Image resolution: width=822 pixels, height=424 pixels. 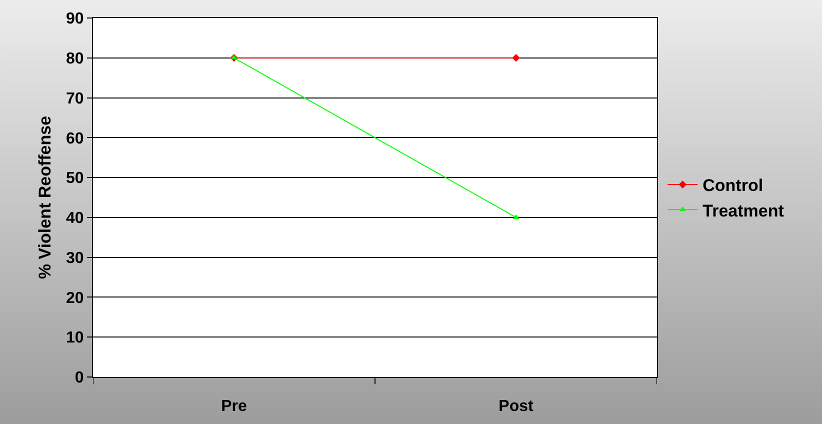 What do you see at coordinates (733, 186) in the screenshot?
I see `legend-label: Control` at bounding box center [733, 186].